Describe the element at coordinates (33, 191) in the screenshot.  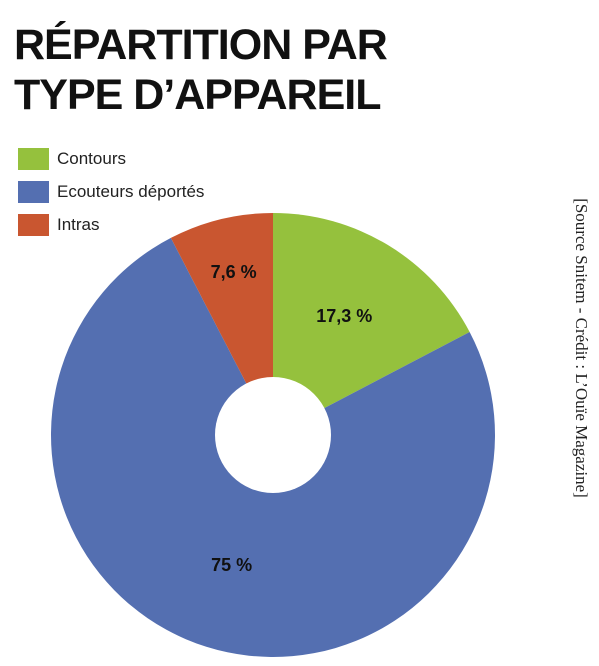
I see `legend-swatch-ecouteurs-deportes` at that location.